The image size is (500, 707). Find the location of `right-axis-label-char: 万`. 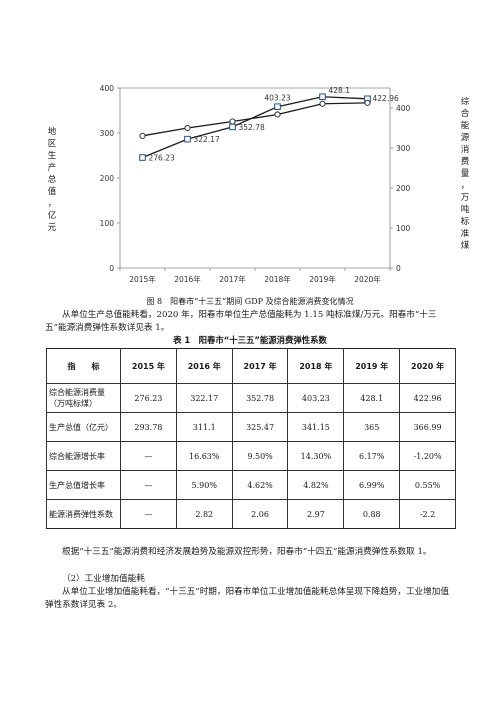

right-axis-label-char: 万 is located at coordinates (465, 198).